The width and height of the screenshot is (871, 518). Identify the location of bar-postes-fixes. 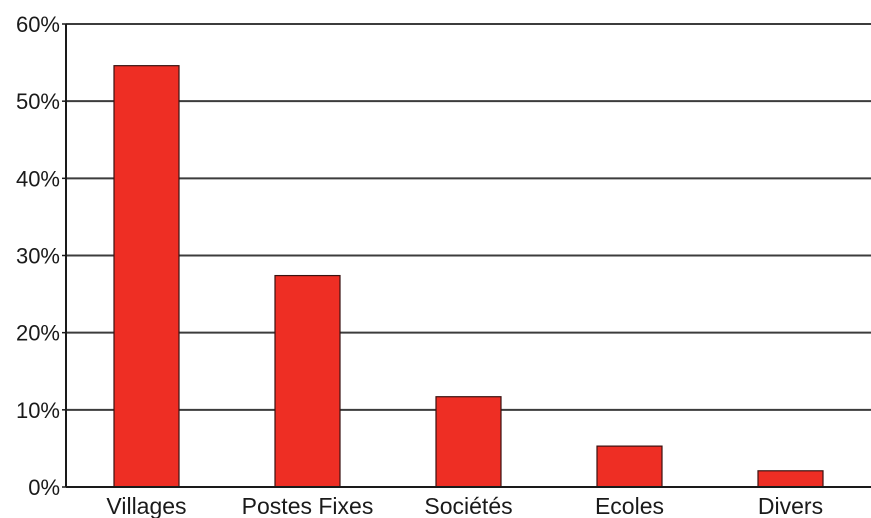
(307, 381).